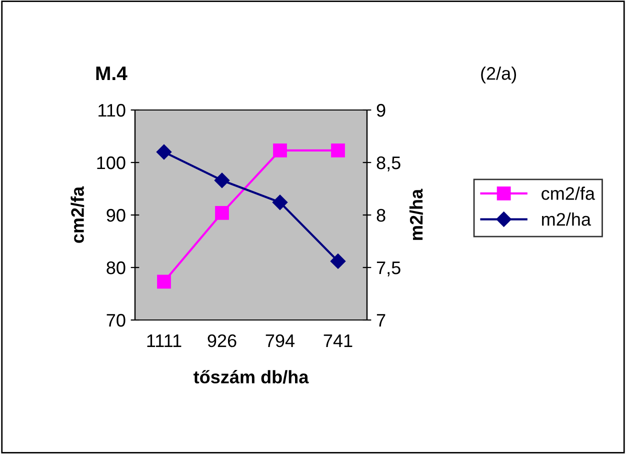 This screenshot has height=454, width=626. Describe the element at coordinates (416, 214) in the screenshot. I see `y2-axis-title: m2/ha` at that location.